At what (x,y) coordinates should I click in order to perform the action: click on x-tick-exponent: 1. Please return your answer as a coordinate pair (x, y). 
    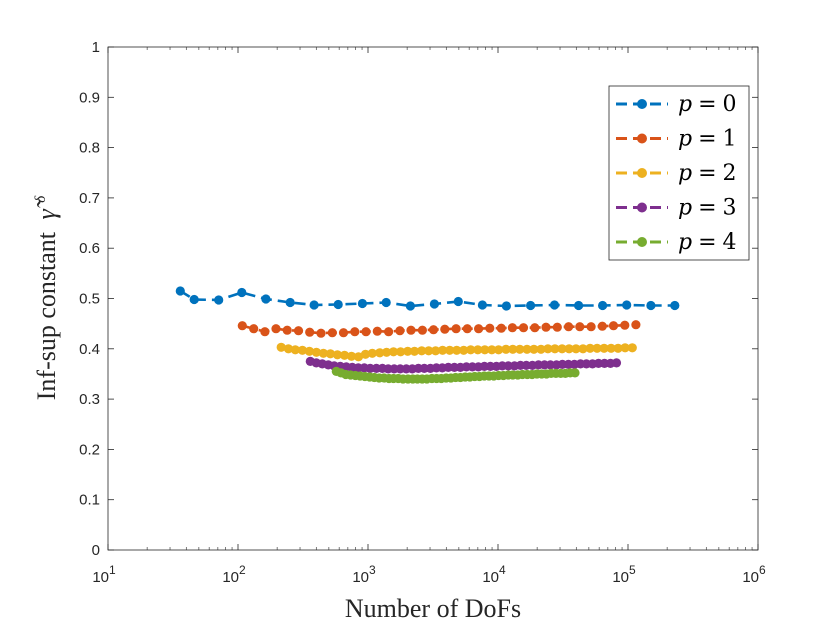
    Looking at the image, I should click on (112, 570).